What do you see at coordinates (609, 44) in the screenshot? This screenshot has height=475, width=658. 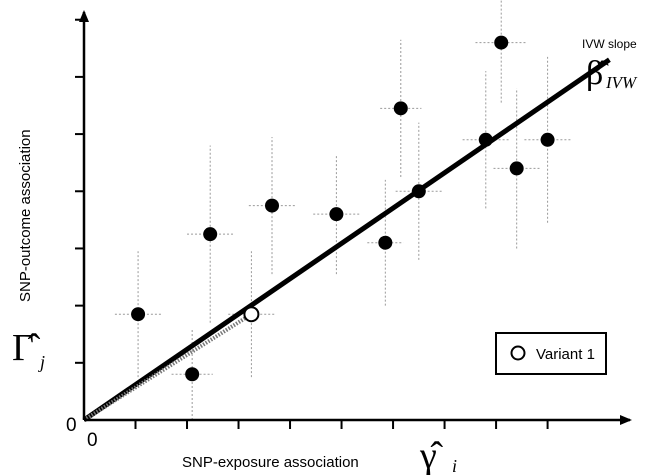 I see `ivw-slope-label: IVW slope` at bounding box center [609, 44].